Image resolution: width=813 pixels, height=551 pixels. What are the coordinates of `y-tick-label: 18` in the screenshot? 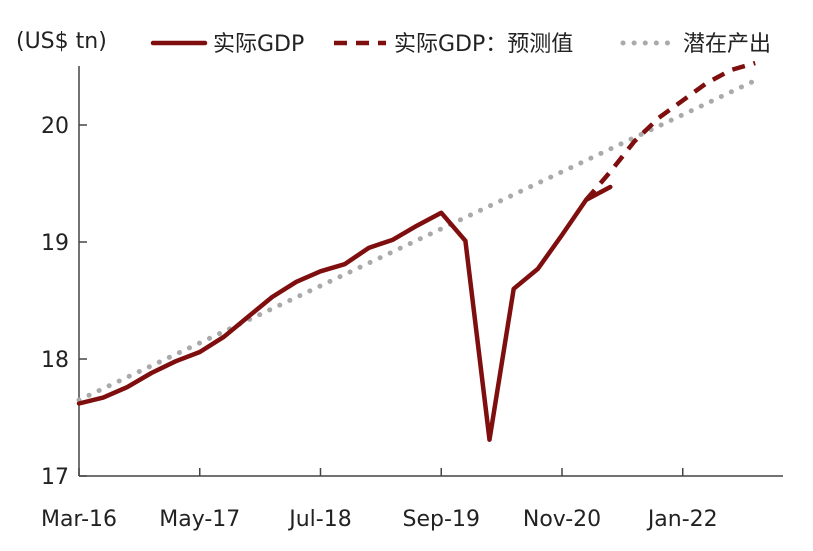 It's located at (55, 360).